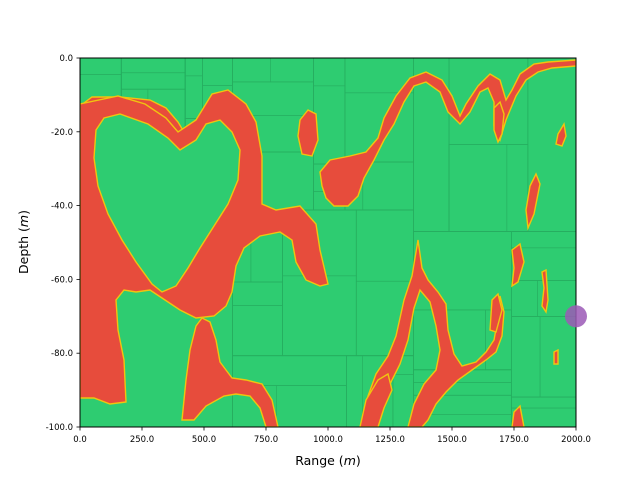  What do you see at coordinates (23, 242) in the screenshot?
I see `y-axis-label: Depth (m)` at bounding box center [23, 242].